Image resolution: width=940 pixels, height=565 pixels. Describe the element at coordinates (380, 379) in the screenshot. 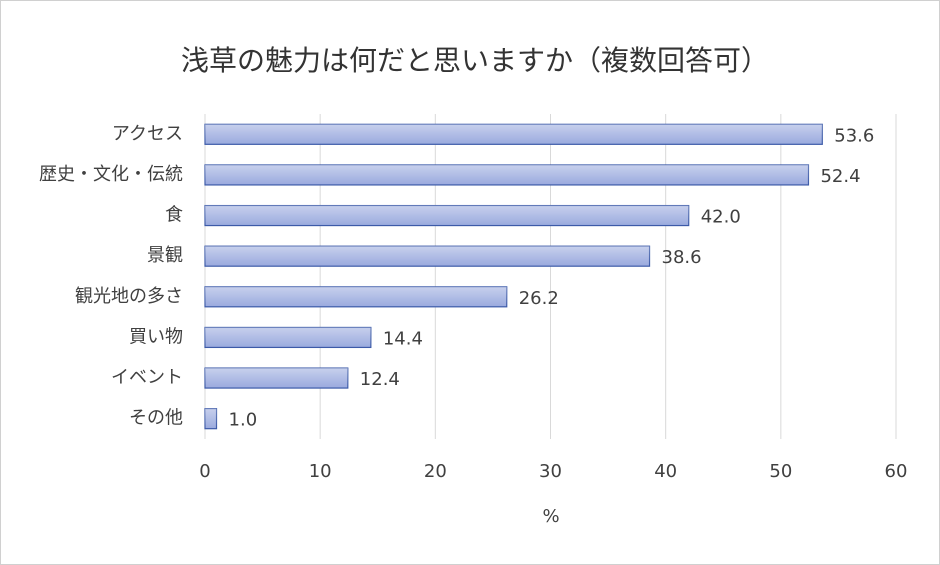

I see `data-label: 12.4` at that location.